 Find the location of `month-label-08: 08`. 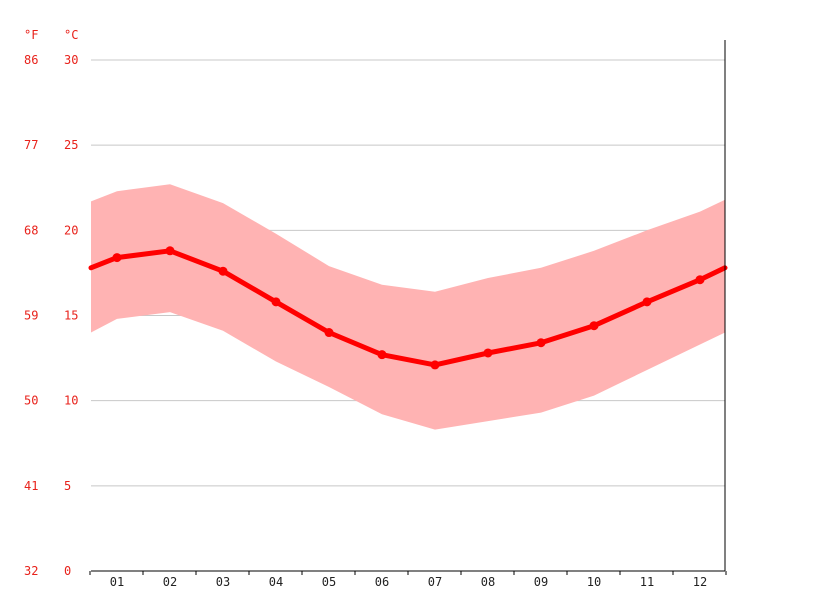

month-label-08: 08 is located at coordinates (488, 582).